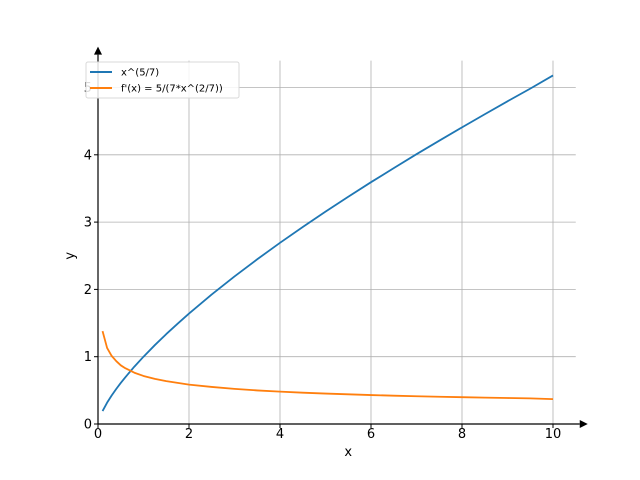 The height and width of the screenshot is (480, 640). I want to click on legend-label-series-0: x^(5/7), so click(140, 73).